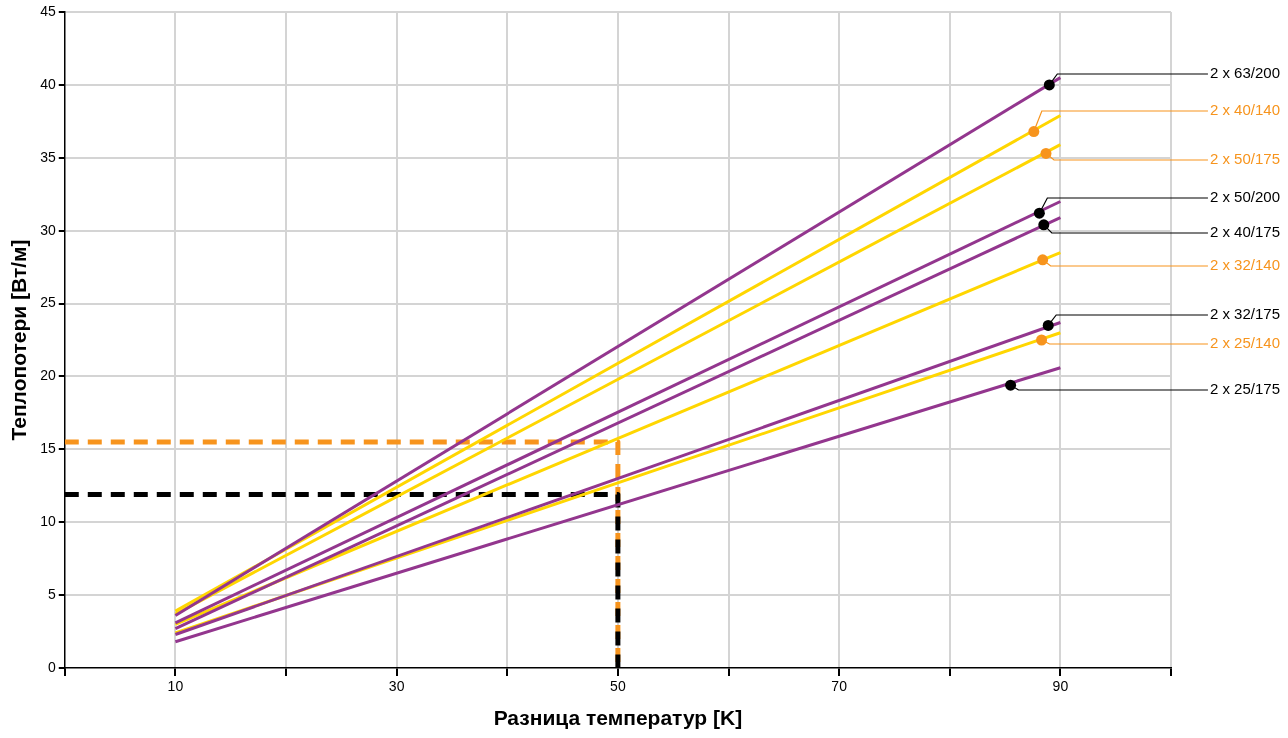 The width and height of the screenshot is (1288, 738). I want to click on annotation: 2 x 50/175, so click(1244, 159).